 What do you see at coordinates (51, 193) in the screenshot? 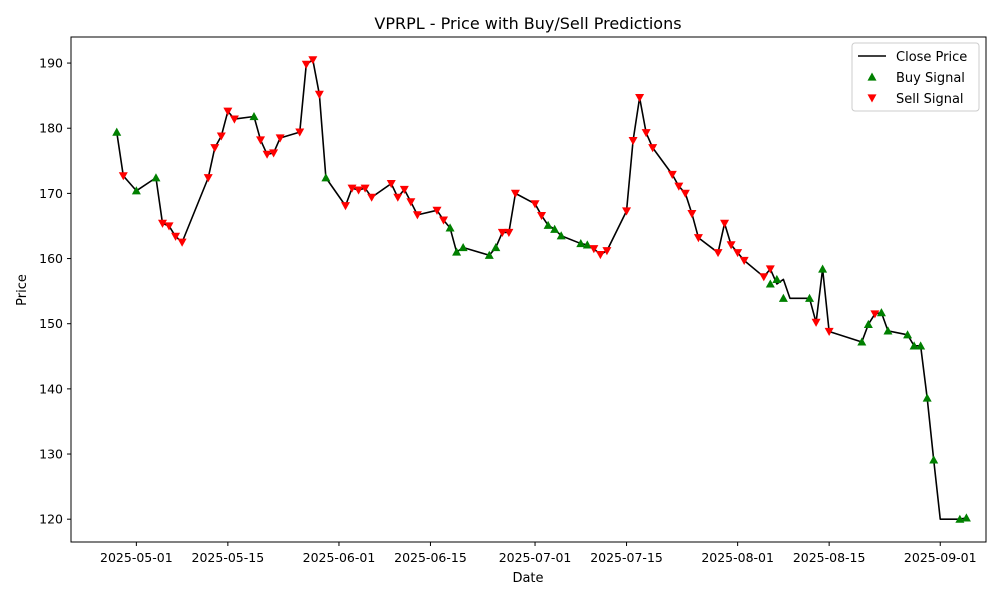
I see `y-tick-label: 170` at bounding box center [51, 193].